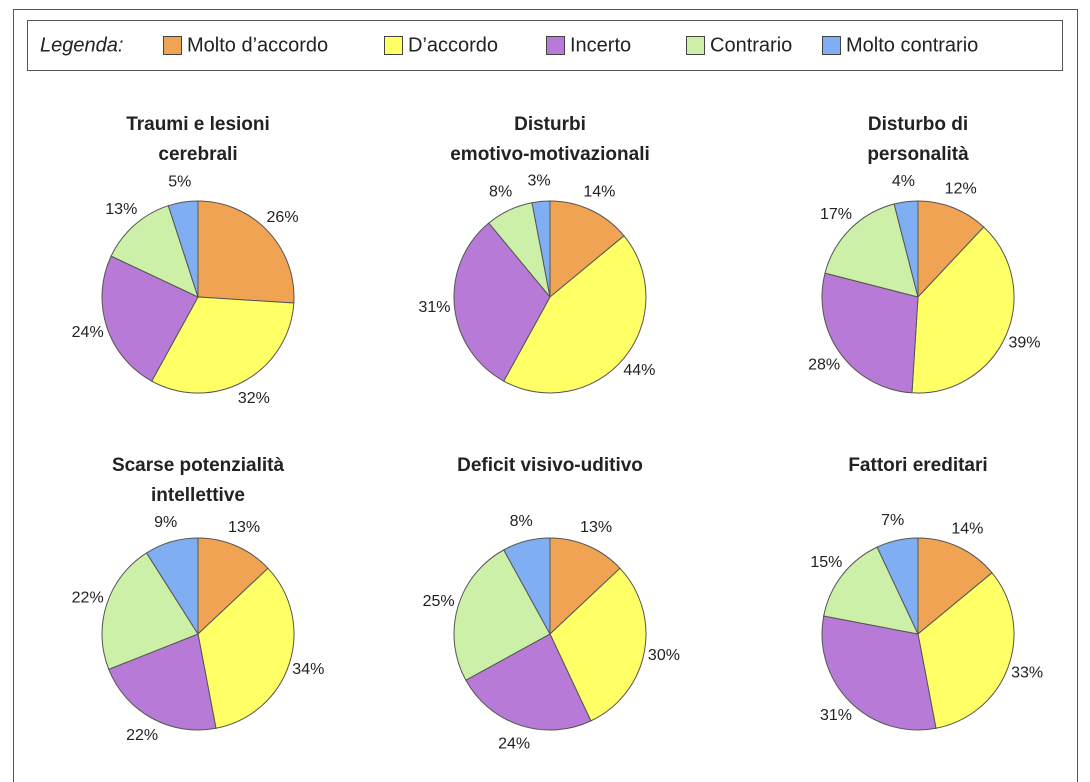 The image size is (1090, 782). What do you see at coordinates (751, 45) in the screenshot?
I see `legend-label: Contrario` at bounding box center [751, 45].